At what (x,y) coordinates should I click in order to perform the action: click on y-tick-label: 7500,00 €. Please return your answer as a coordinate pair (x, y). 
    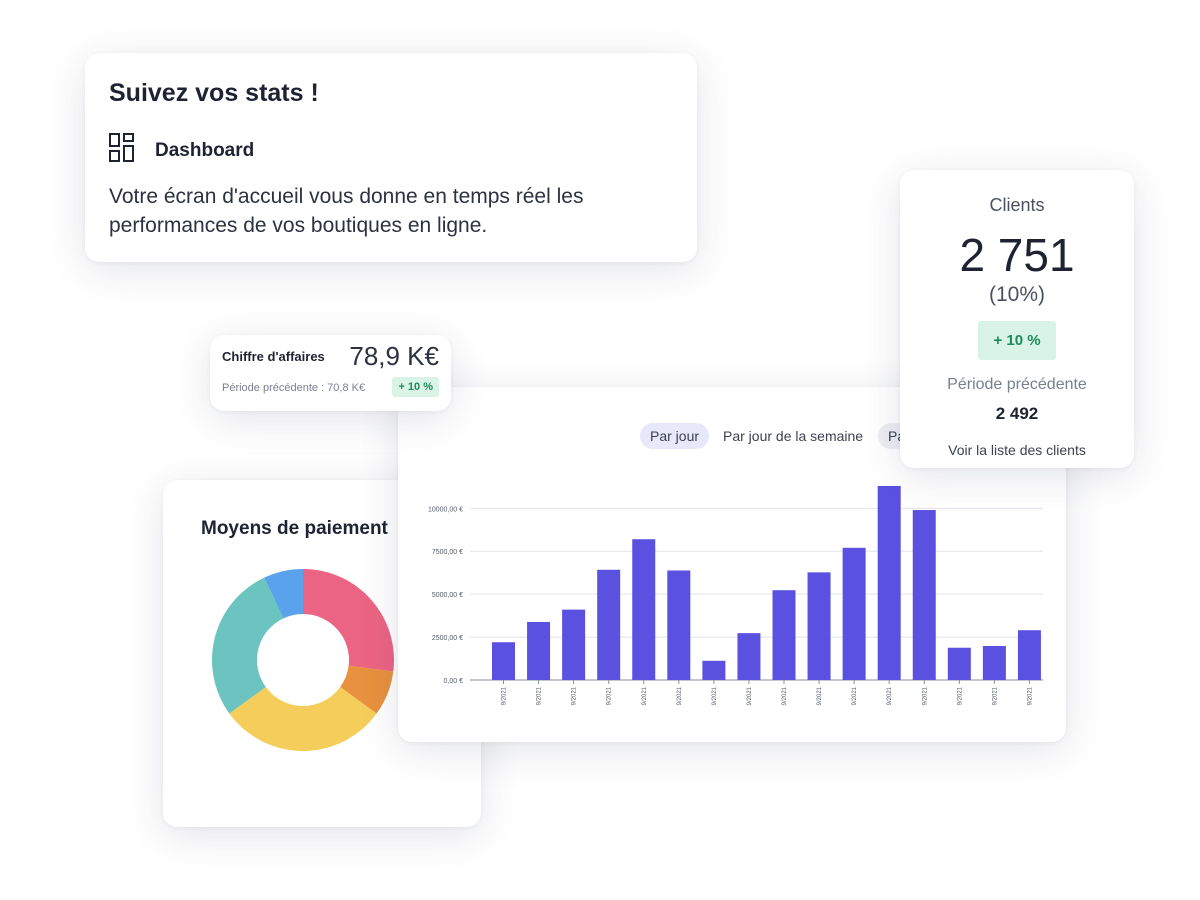
    Looking at the image, I should click on (447, 552).